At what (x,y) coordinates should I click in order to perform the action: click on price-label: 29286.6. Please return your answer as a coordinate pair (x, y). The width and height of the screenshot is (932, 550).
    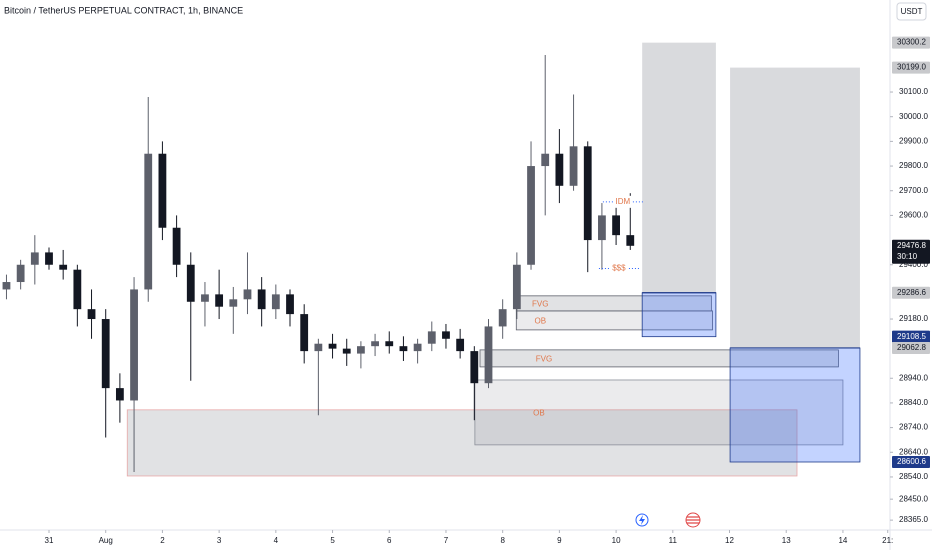
    Looking at the image, I should click on (911, 292).